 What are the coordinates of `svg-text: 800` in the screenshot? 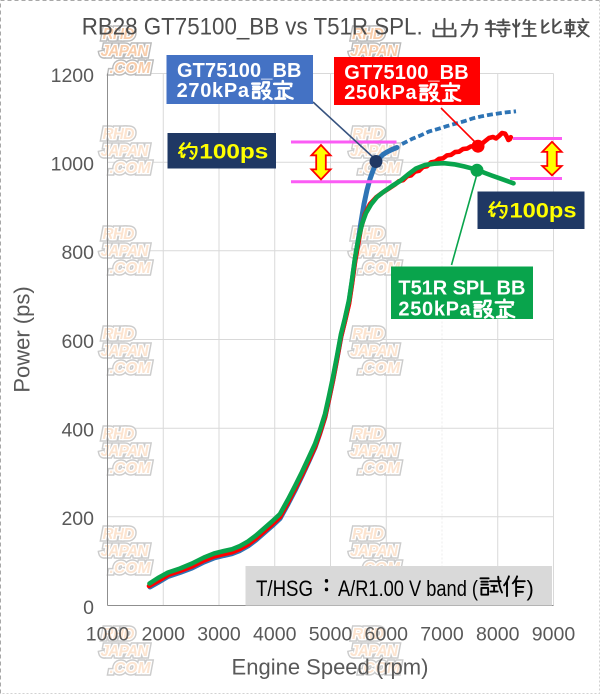 It's located at (77, 253).